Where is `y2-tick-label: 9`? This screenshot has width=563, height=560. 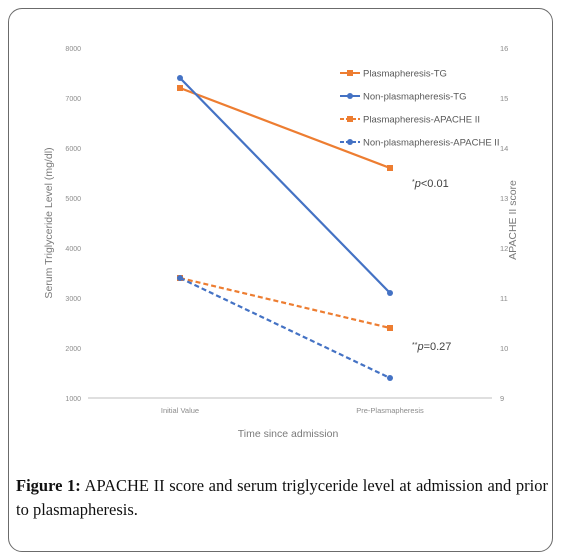 y2-tick-label: 9 is located at coordinates (502, 398).